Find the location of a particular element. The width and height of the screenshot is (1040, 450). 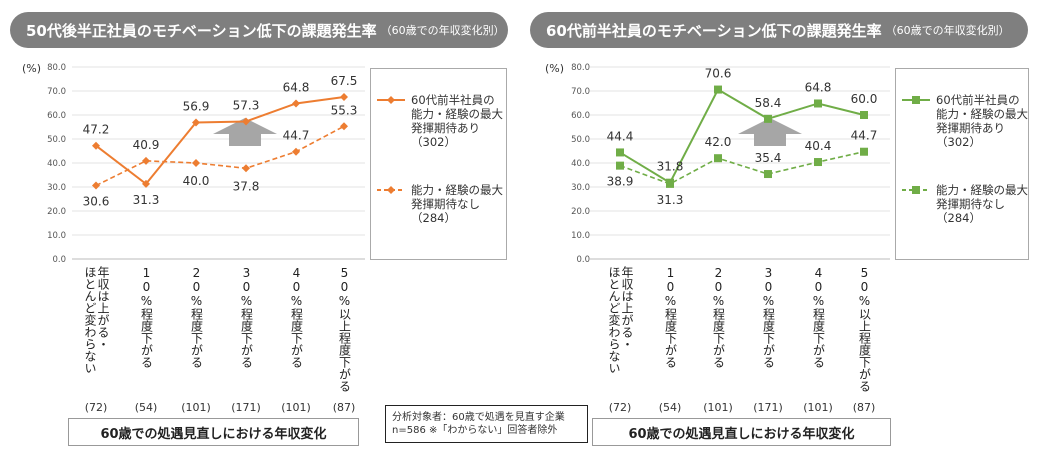

data-label: 70.6 is located at coordinates (718, 74).